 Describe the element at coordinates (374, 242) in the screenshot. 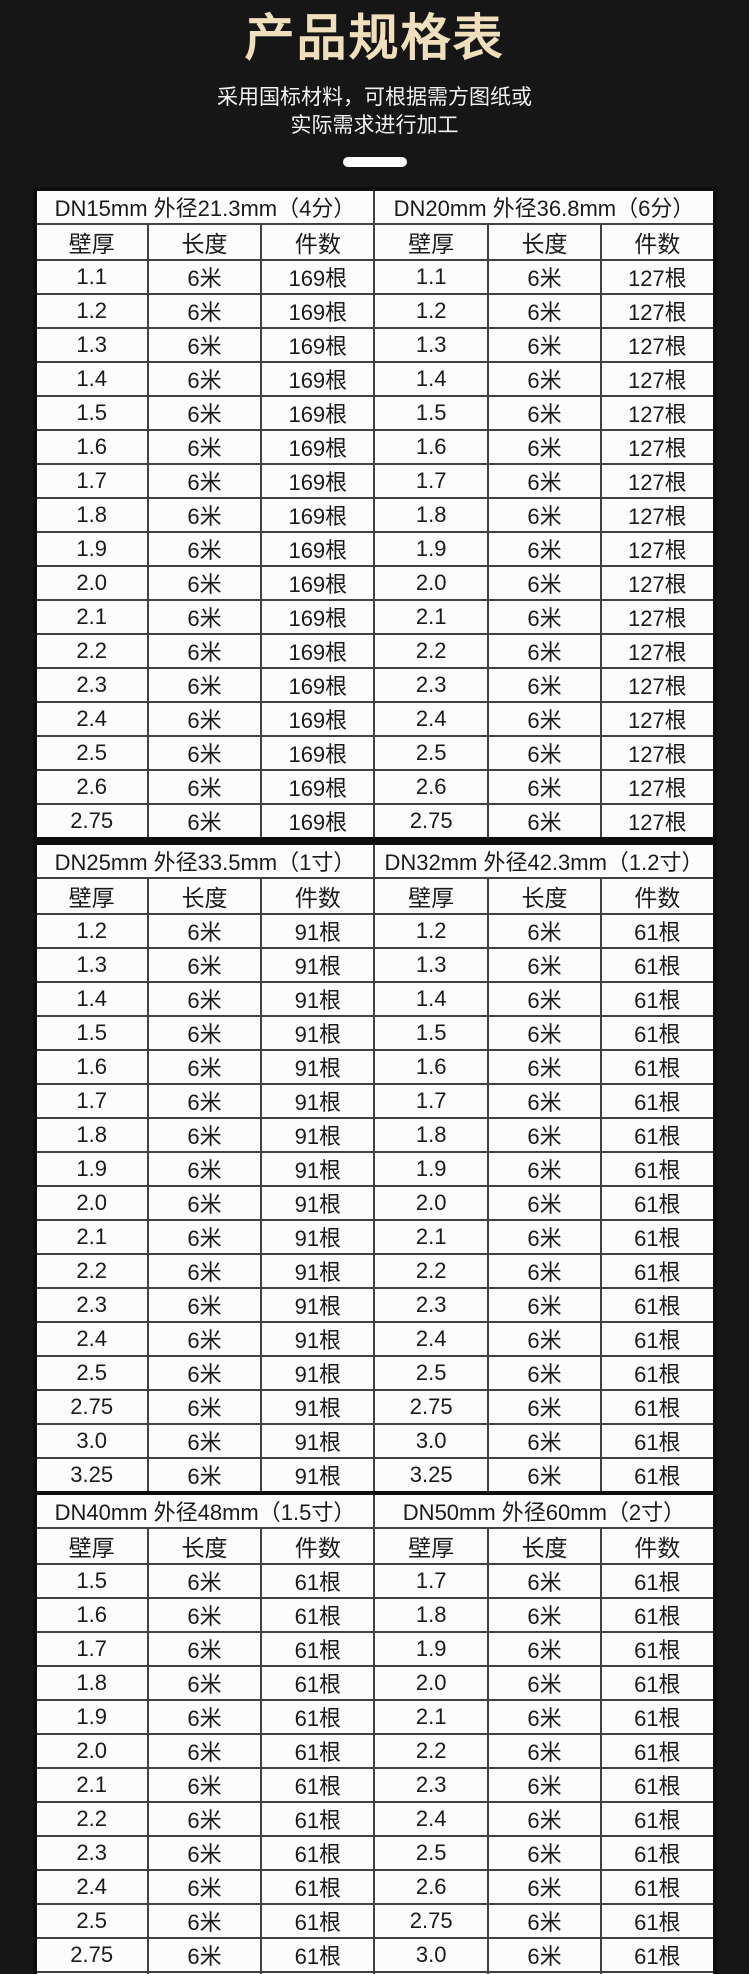

I see `column-header-row: 壁厚 长度 件数 壁厚 长度 件数` at that location.